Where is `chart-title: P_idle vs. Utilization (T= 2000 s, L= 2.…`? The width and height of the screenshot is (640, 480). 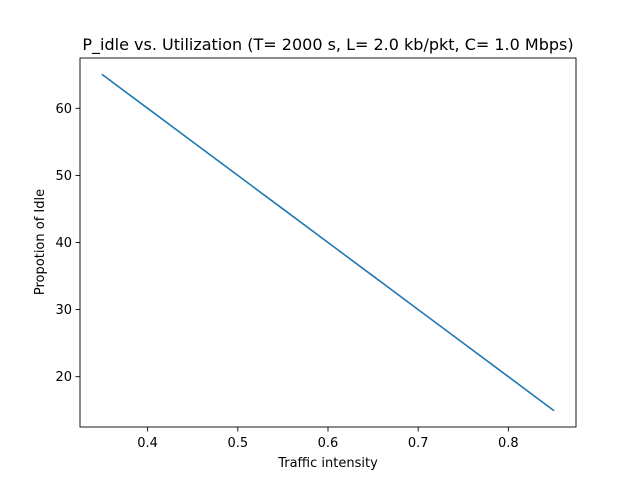
chart-title: P_idle vs. Utilization (T= 2000 s, L= 2.… is located at coordinates (327, 45).